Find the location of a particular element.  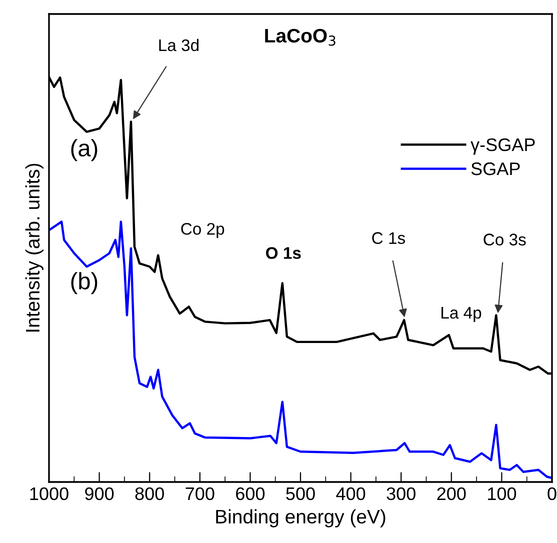

x-tick-label: 0 is located at coordinates (552, 493).